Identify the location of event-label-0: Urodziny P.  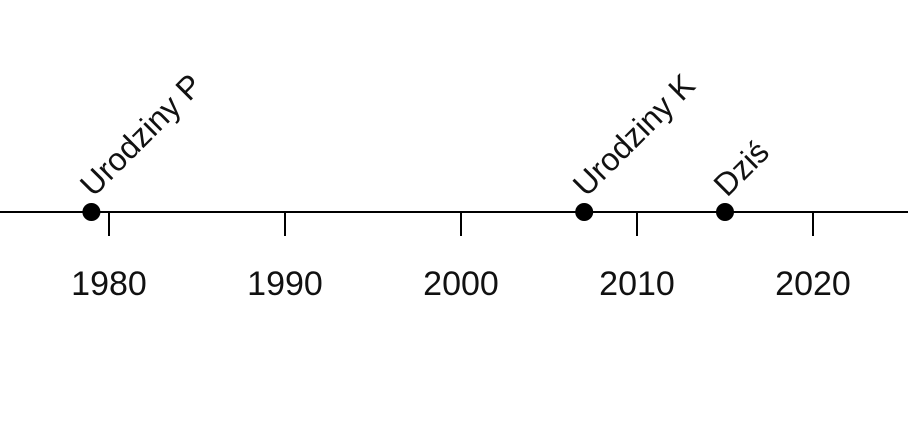
(141, 135).